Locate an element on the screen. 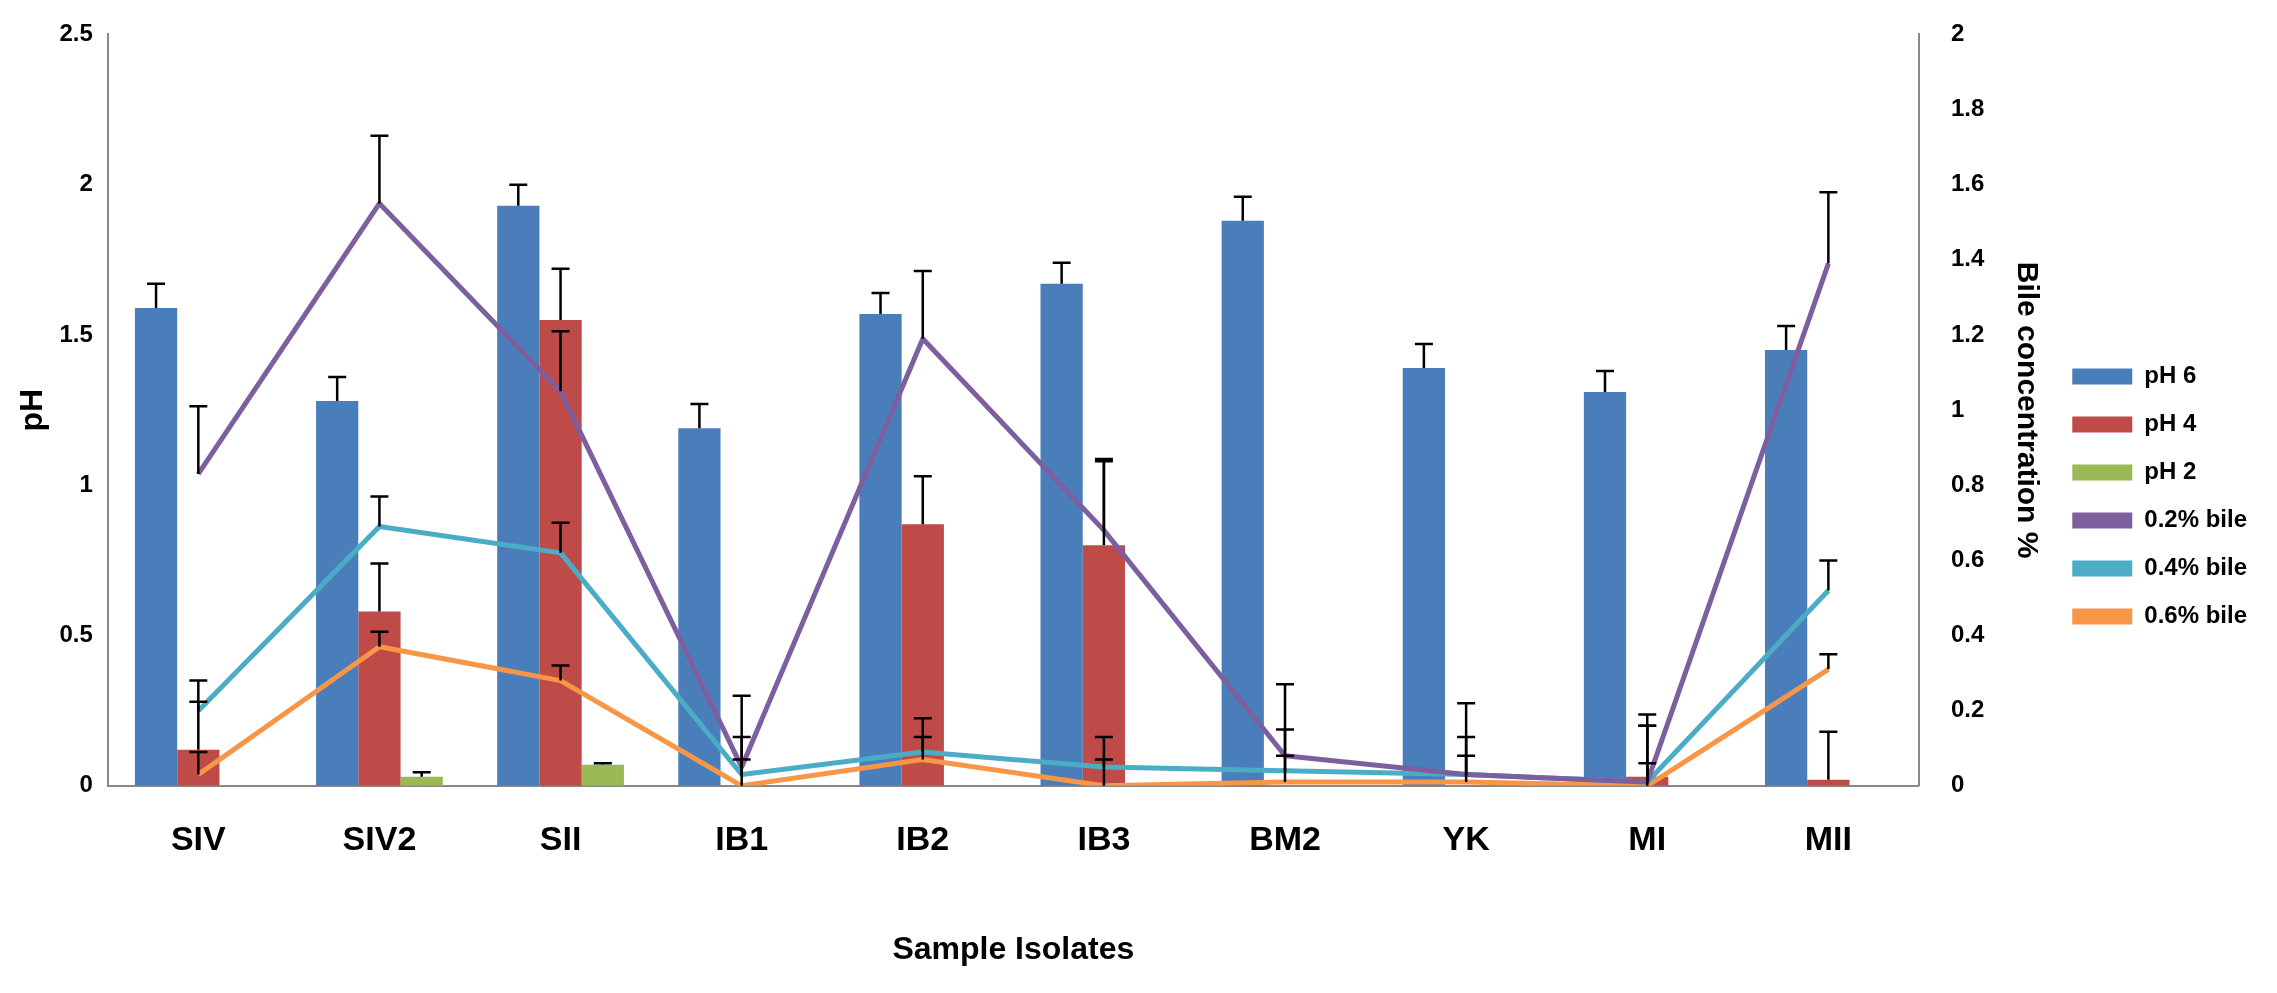 The width and height of the screenshot is (2277, 993). x-axis-title: Sample Isolates is located at coordinates (1013, 947).